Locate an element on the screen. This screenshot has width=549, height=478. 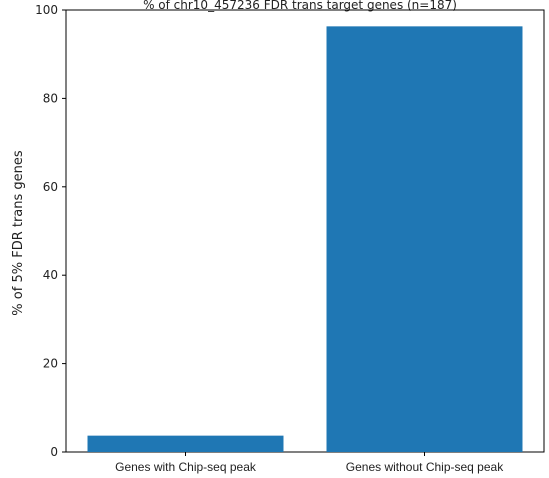
x-tick-label: Genes with Chip-seq peak is located at coordinates (186, 467).